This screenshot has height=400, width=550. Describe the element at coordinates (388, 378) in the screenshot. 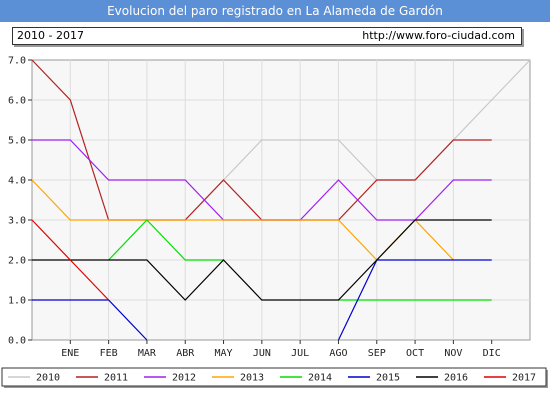

I see `legend-label: 2015` at that location.